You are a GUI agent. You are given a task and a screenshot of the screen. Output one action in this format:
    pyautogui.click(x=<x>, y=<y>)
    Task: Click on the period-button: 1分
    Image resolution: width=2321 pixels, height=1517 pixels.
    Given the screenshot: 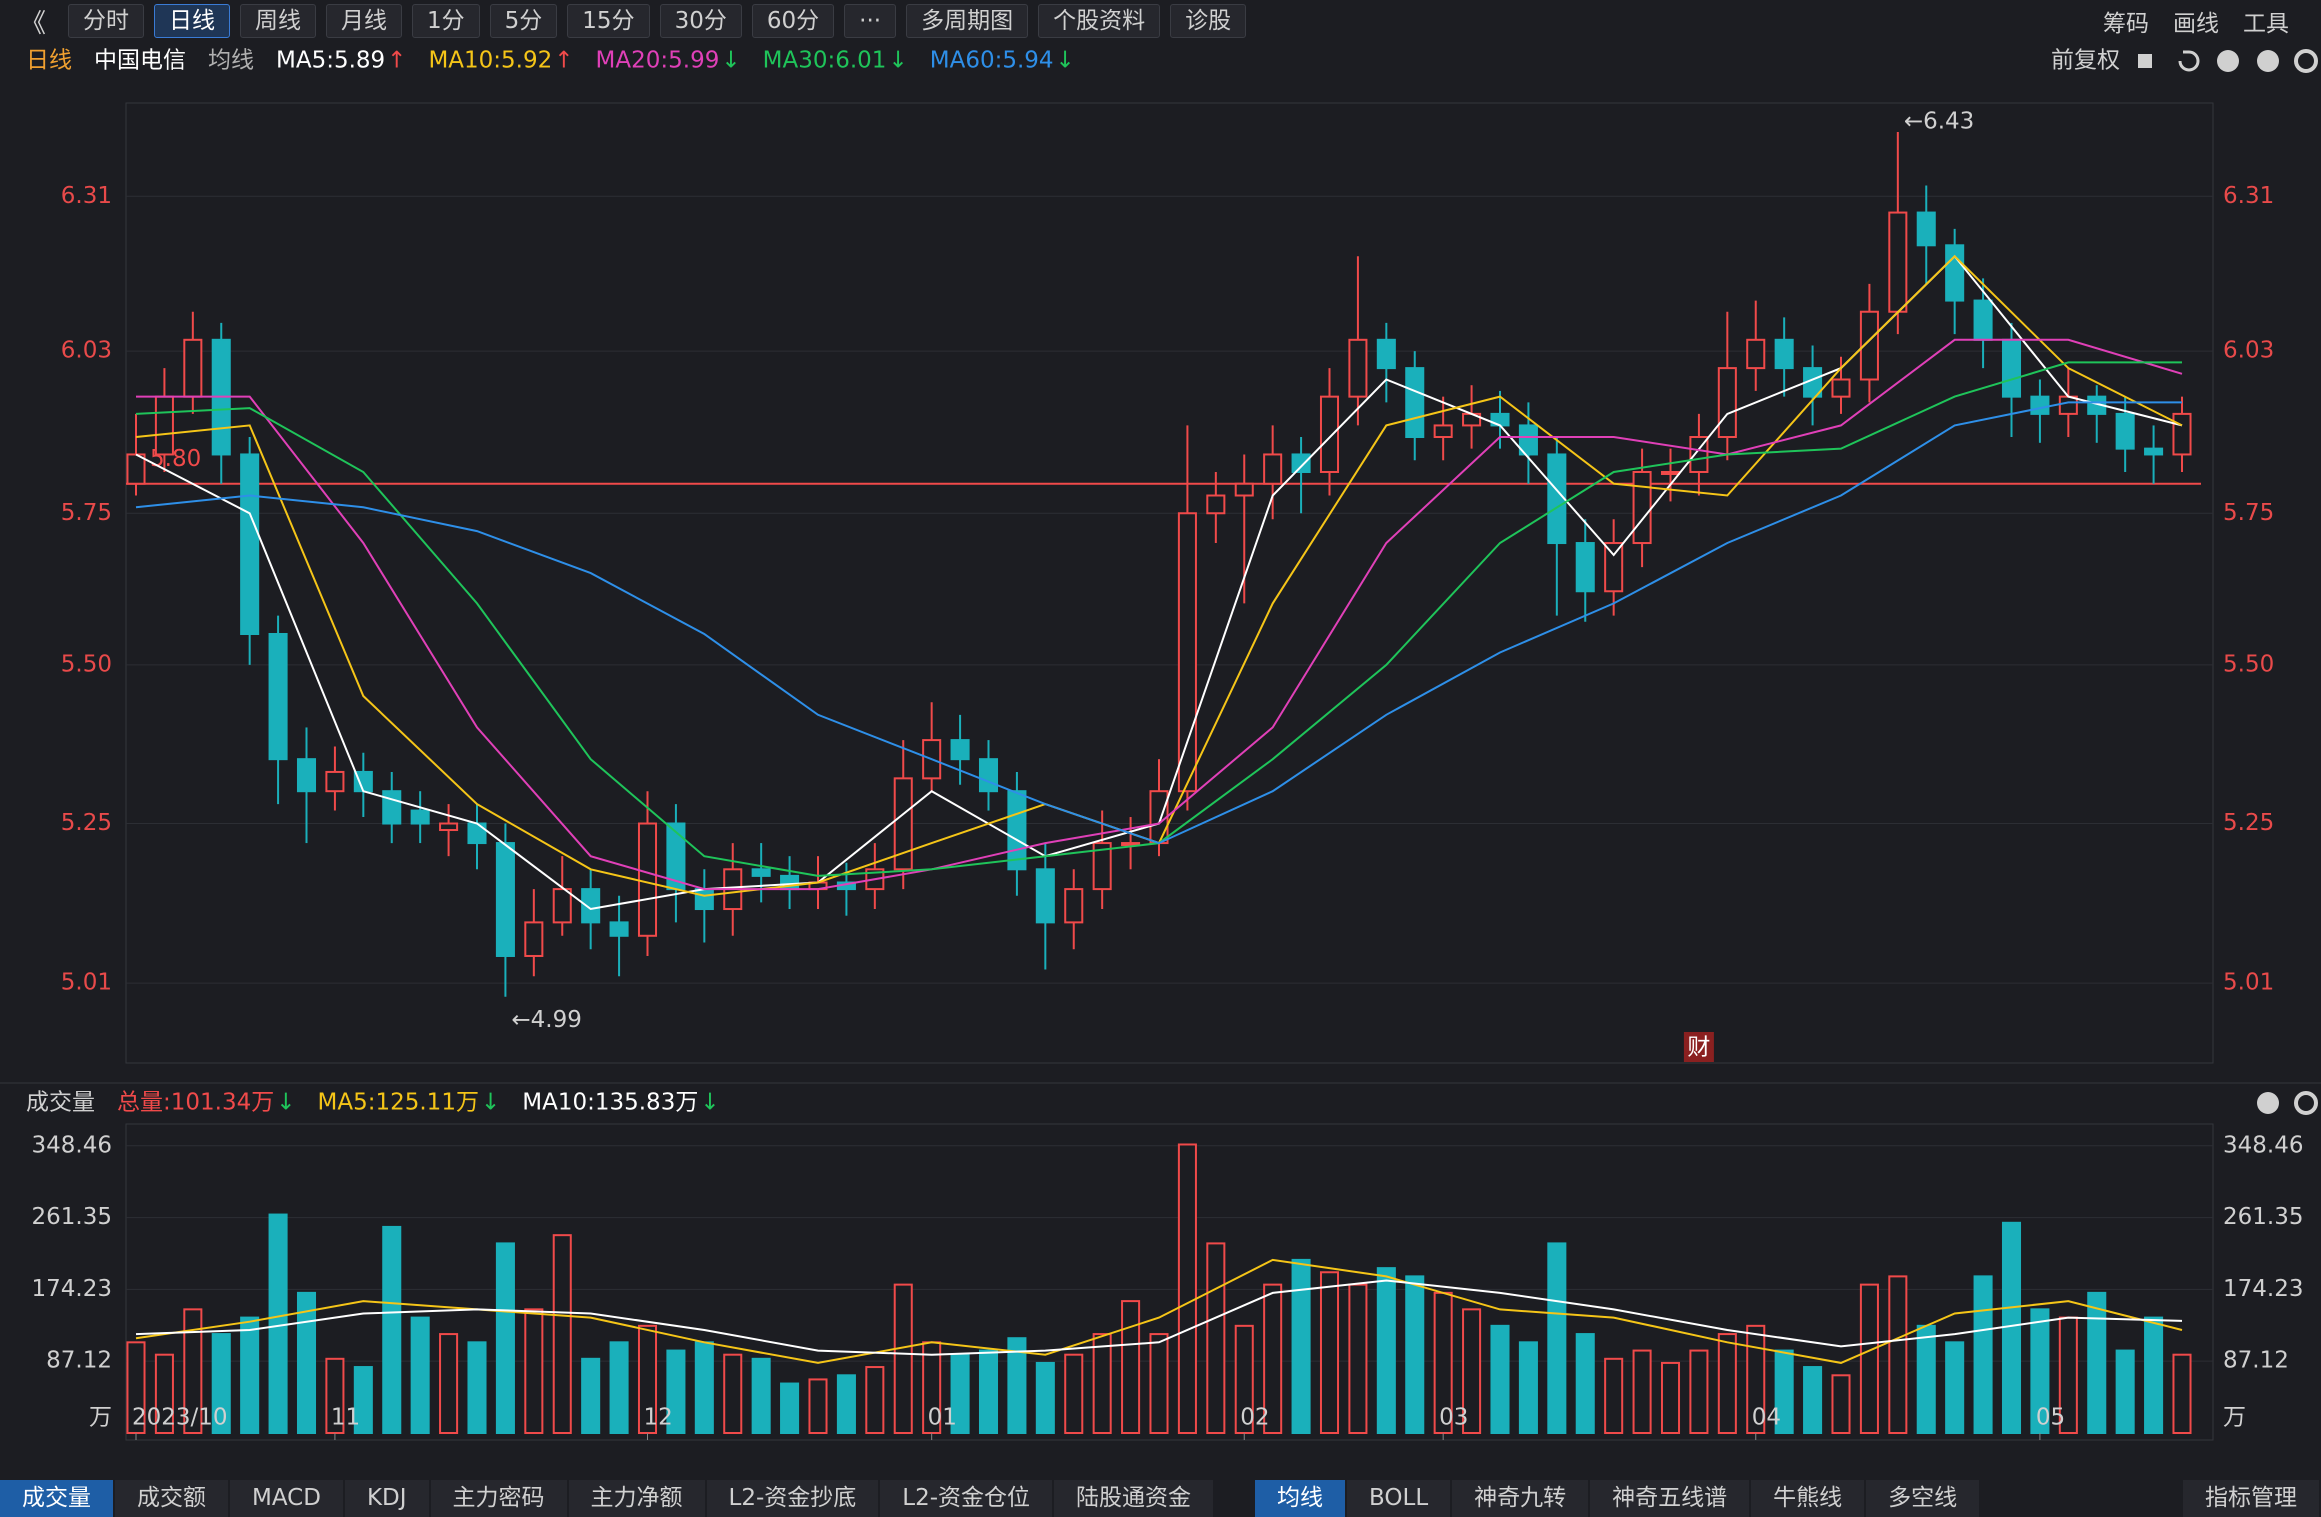 What is the action you would take?
    pyautogui.click(x=446, y=21)
    